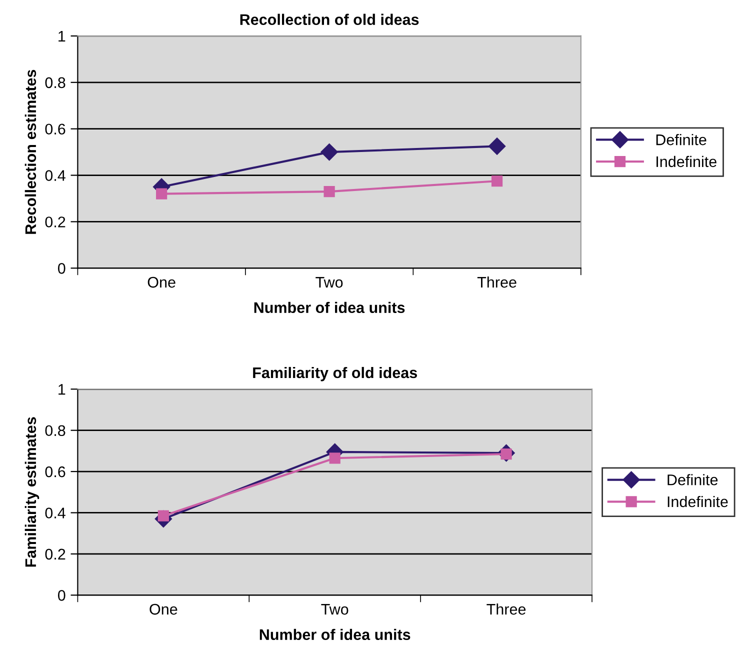 Image resolution: width=740 pixels, height=654 pixels. I want to click on y-axis-title: Recollection estimates, so click(30, 152).